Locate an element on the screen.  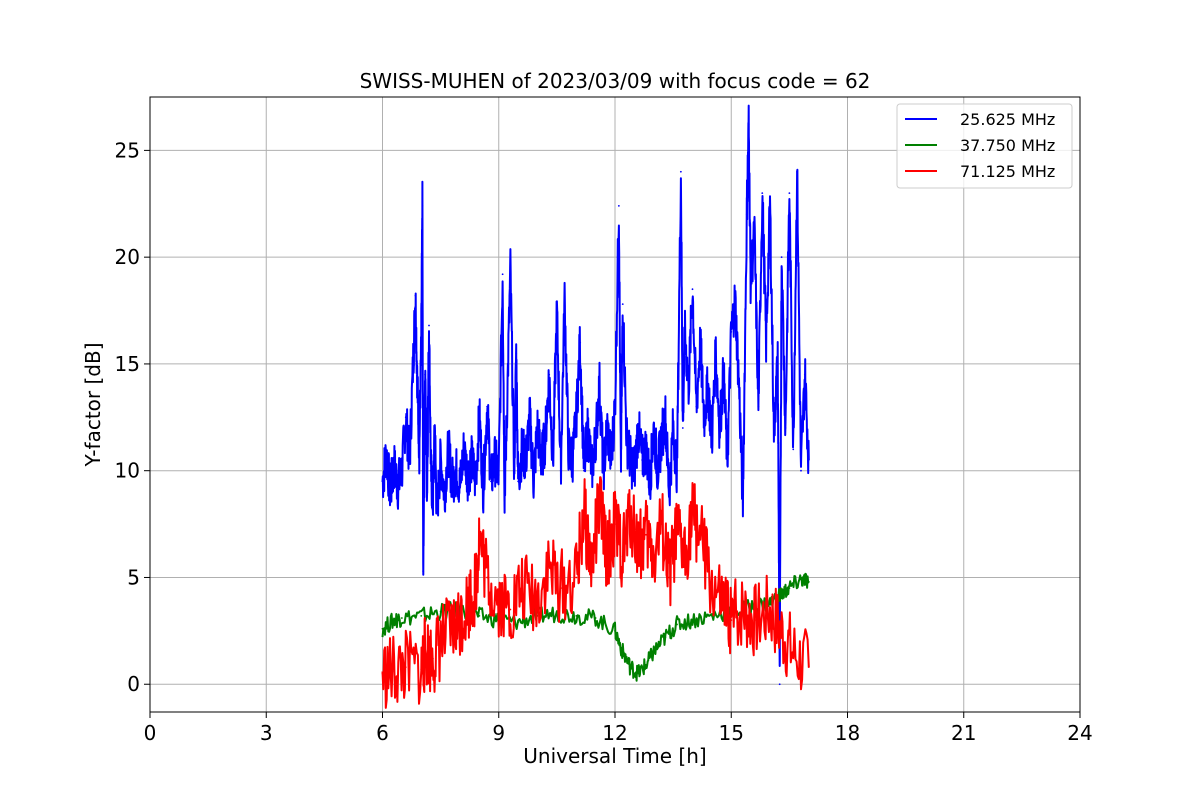
y-tick-label: 25 is located at coordinates (127, 150).